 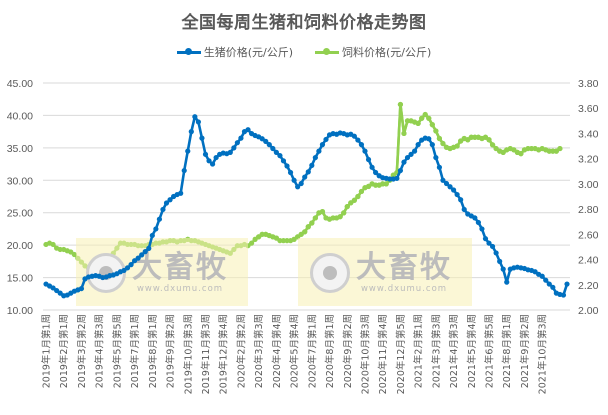 I want to click on legend-item-pig-price: 生猪价格(元/公斤), so click(x=234, y=52).